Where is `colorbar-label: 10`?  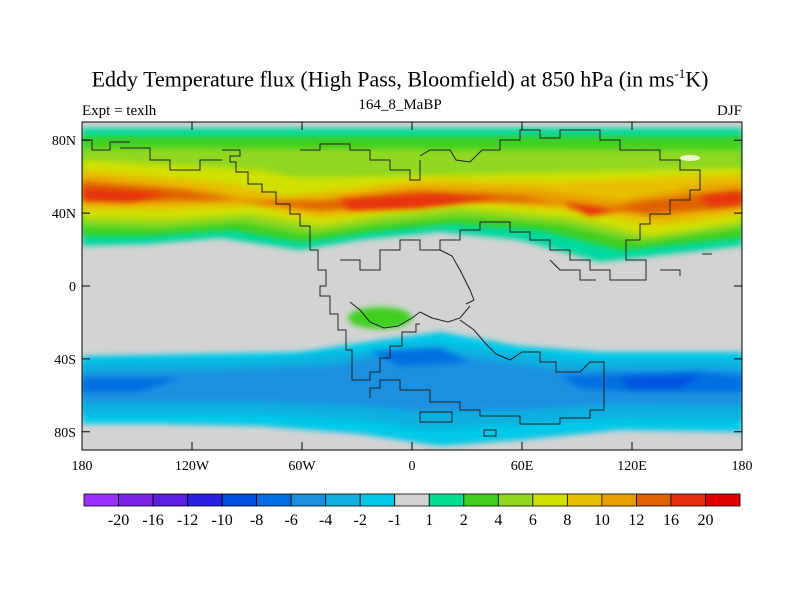 colorbar-label: 10 is located at coordinates (602, 520).